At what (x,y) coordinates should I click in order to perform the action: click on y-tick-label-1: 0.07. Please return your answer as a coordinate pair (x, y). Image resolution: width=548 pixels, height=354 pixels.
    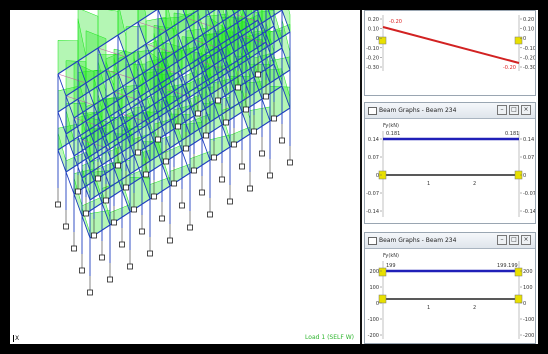
    Looking at the image, I should click on (373, 158).